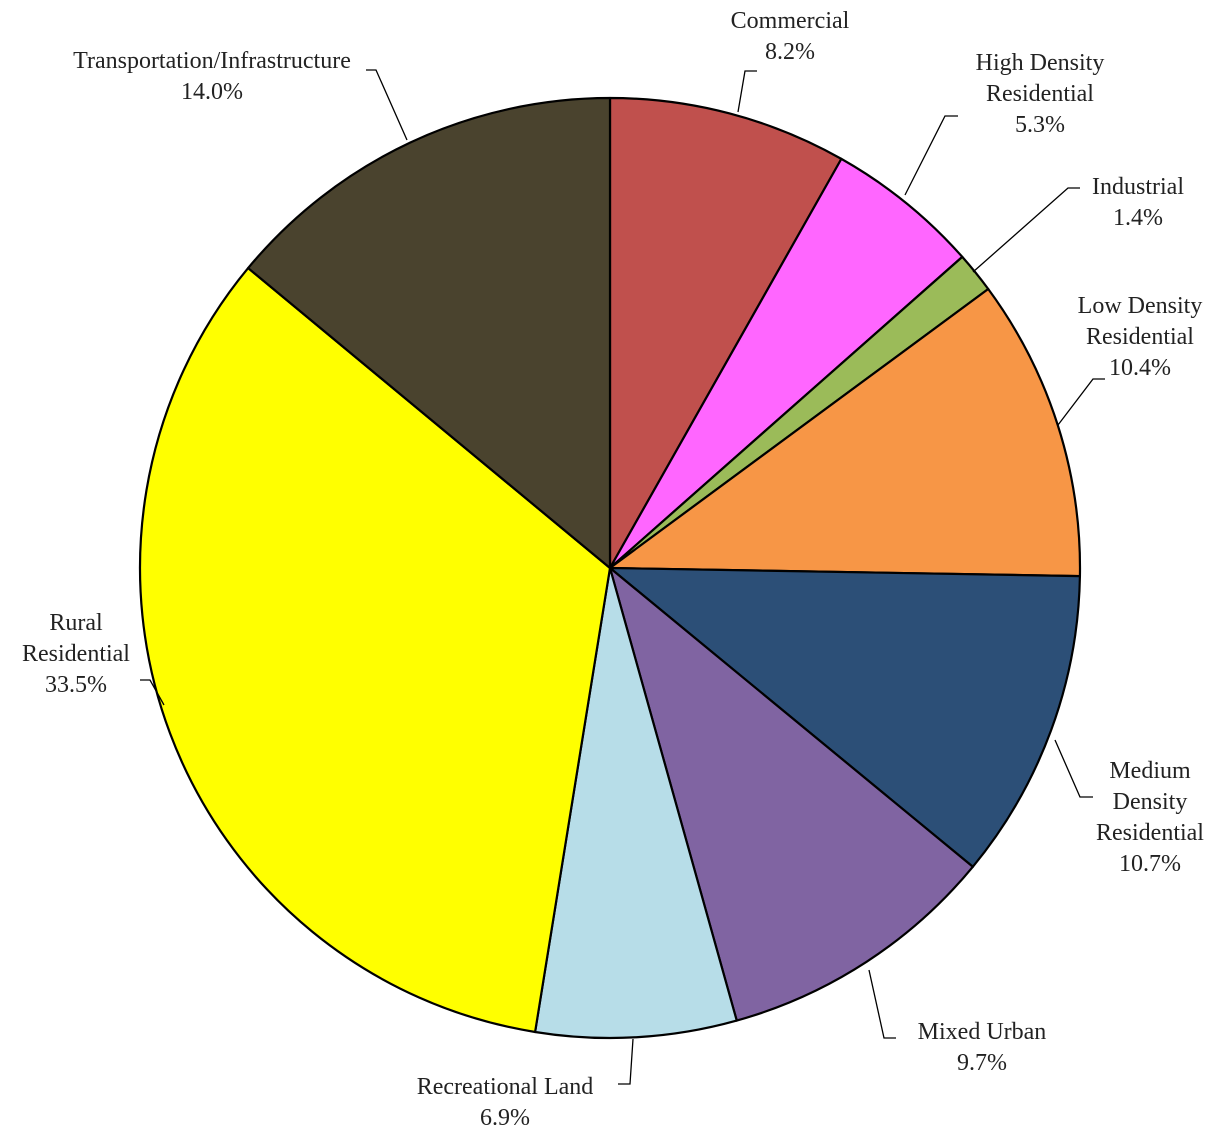 The width and height of the screenshot is (1232, 1137). I want to click on leader-line-rural-residential, so click(152, 692).